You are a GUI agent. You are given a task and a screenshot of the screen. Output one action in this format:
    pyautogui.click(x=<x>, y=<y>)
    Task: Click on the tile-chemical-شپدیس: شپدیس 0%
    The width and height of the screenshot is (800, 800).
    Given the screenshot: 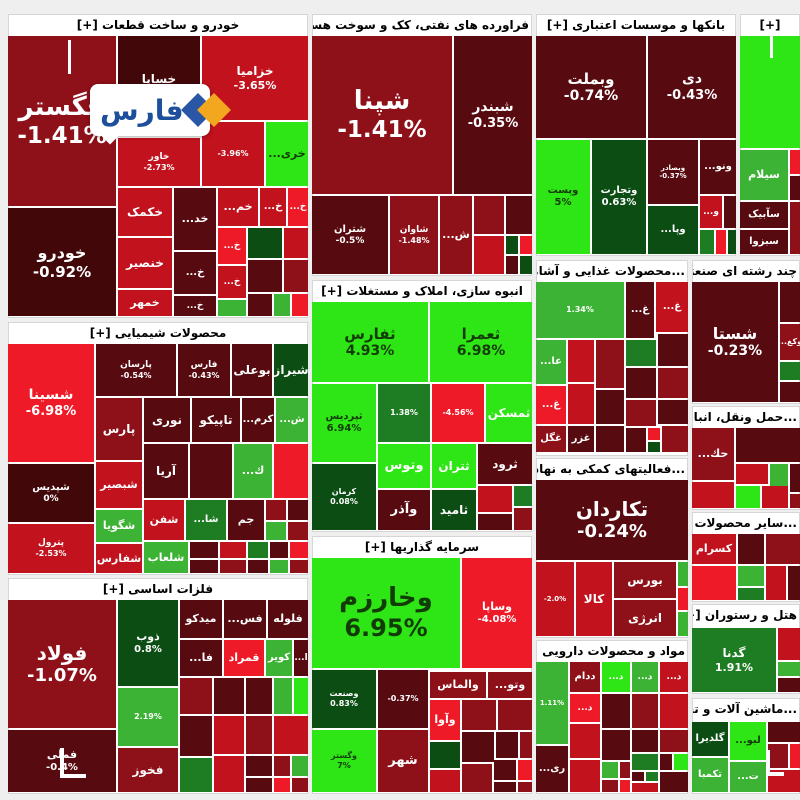 What is the action you would take?
    pyautogui.click(x=51, y=493)
    